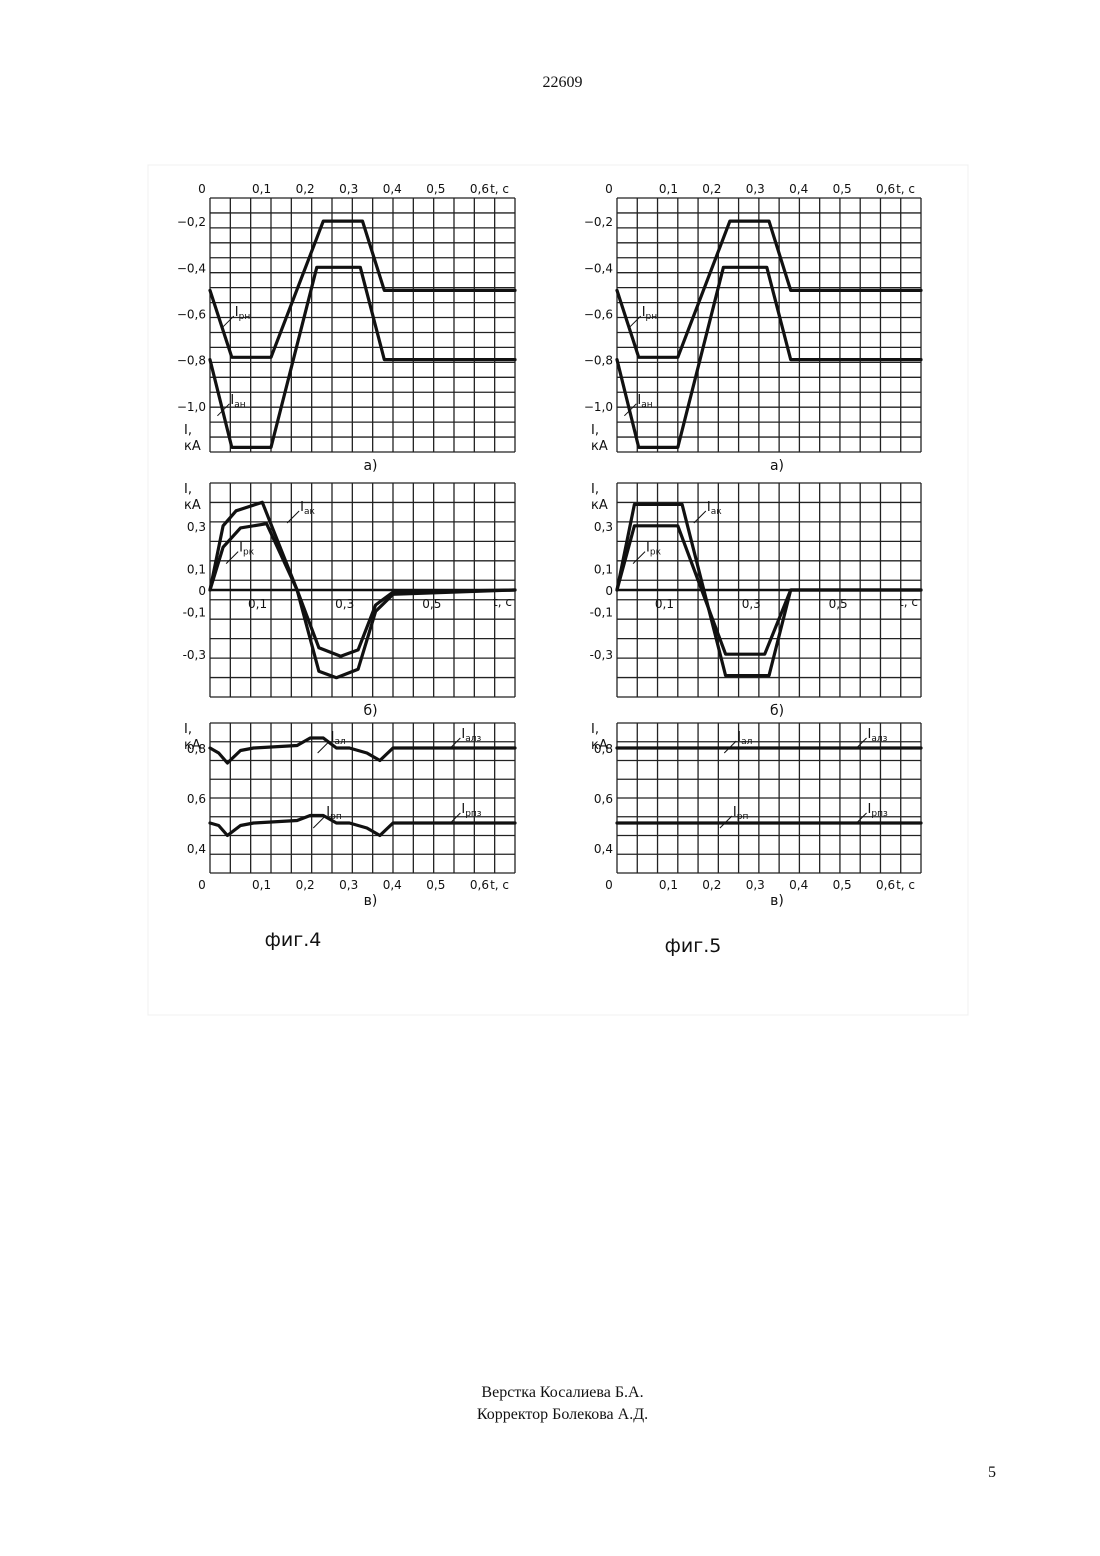 Image resolution: width=1100 pixels, height=1556 pixels. I want to click on credit-typesetting: Верстка Косалиева Б.А., so click(550, 1393).